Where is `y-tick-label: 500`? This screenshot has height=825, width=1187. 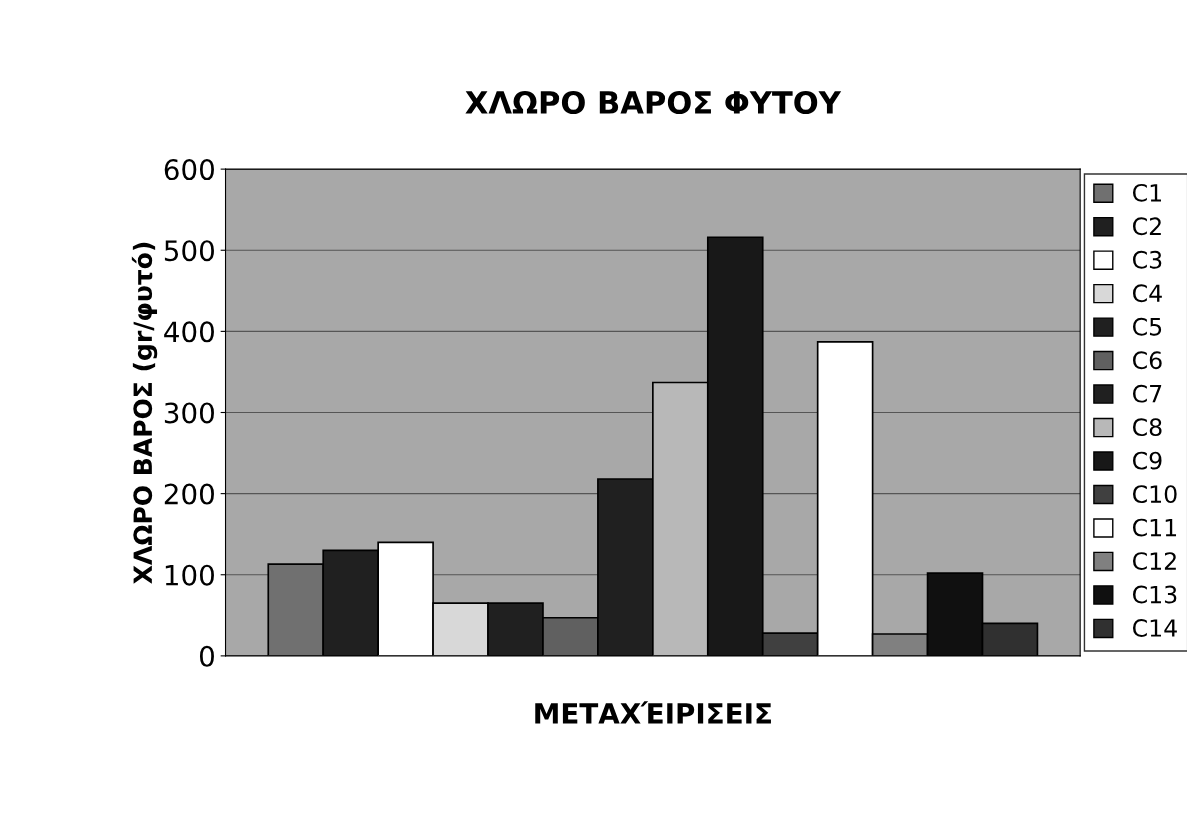 y-tick-label: 500 is located at coordinates (189, 251).